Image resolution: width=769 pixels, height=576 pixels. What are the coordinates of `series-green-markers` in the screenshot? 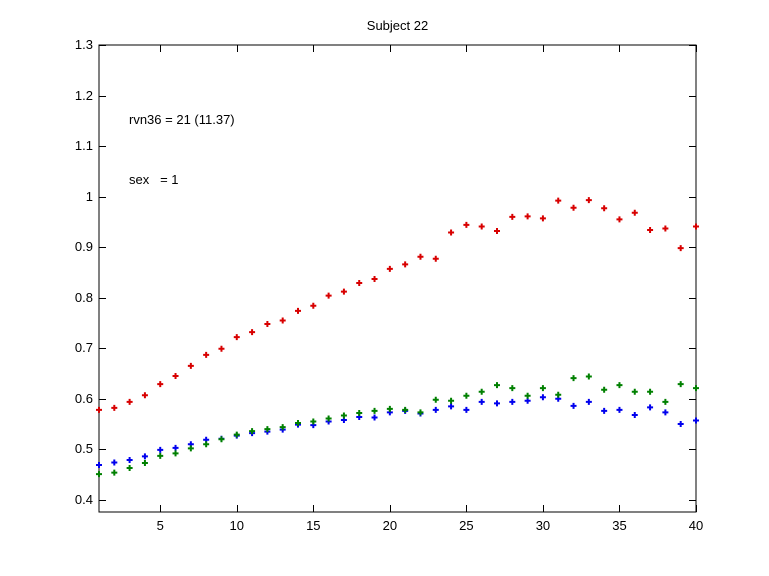 It's located at (397, 425).